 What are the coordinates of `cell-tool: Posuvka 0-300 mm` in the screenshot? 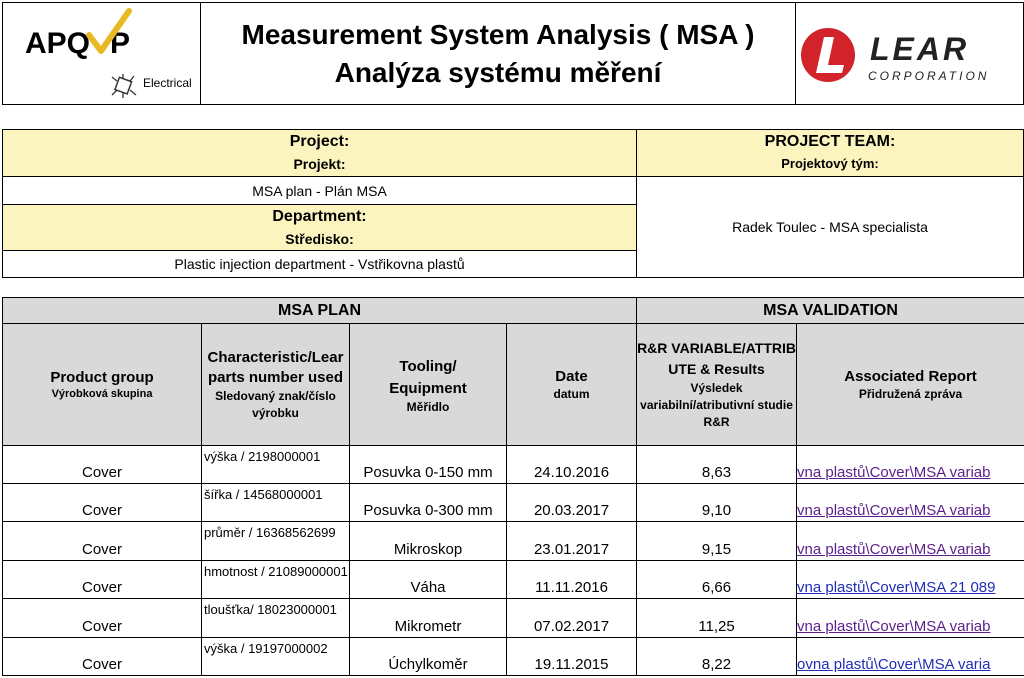 It's located at (428, 502).